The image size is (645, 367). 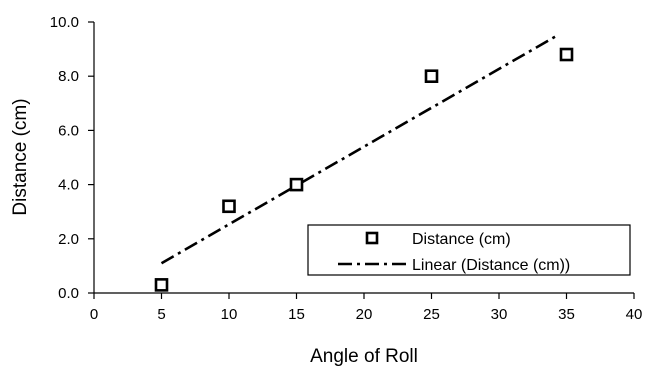 I want to click on y-tick-label: 6.0, so click(x=68, y=130).